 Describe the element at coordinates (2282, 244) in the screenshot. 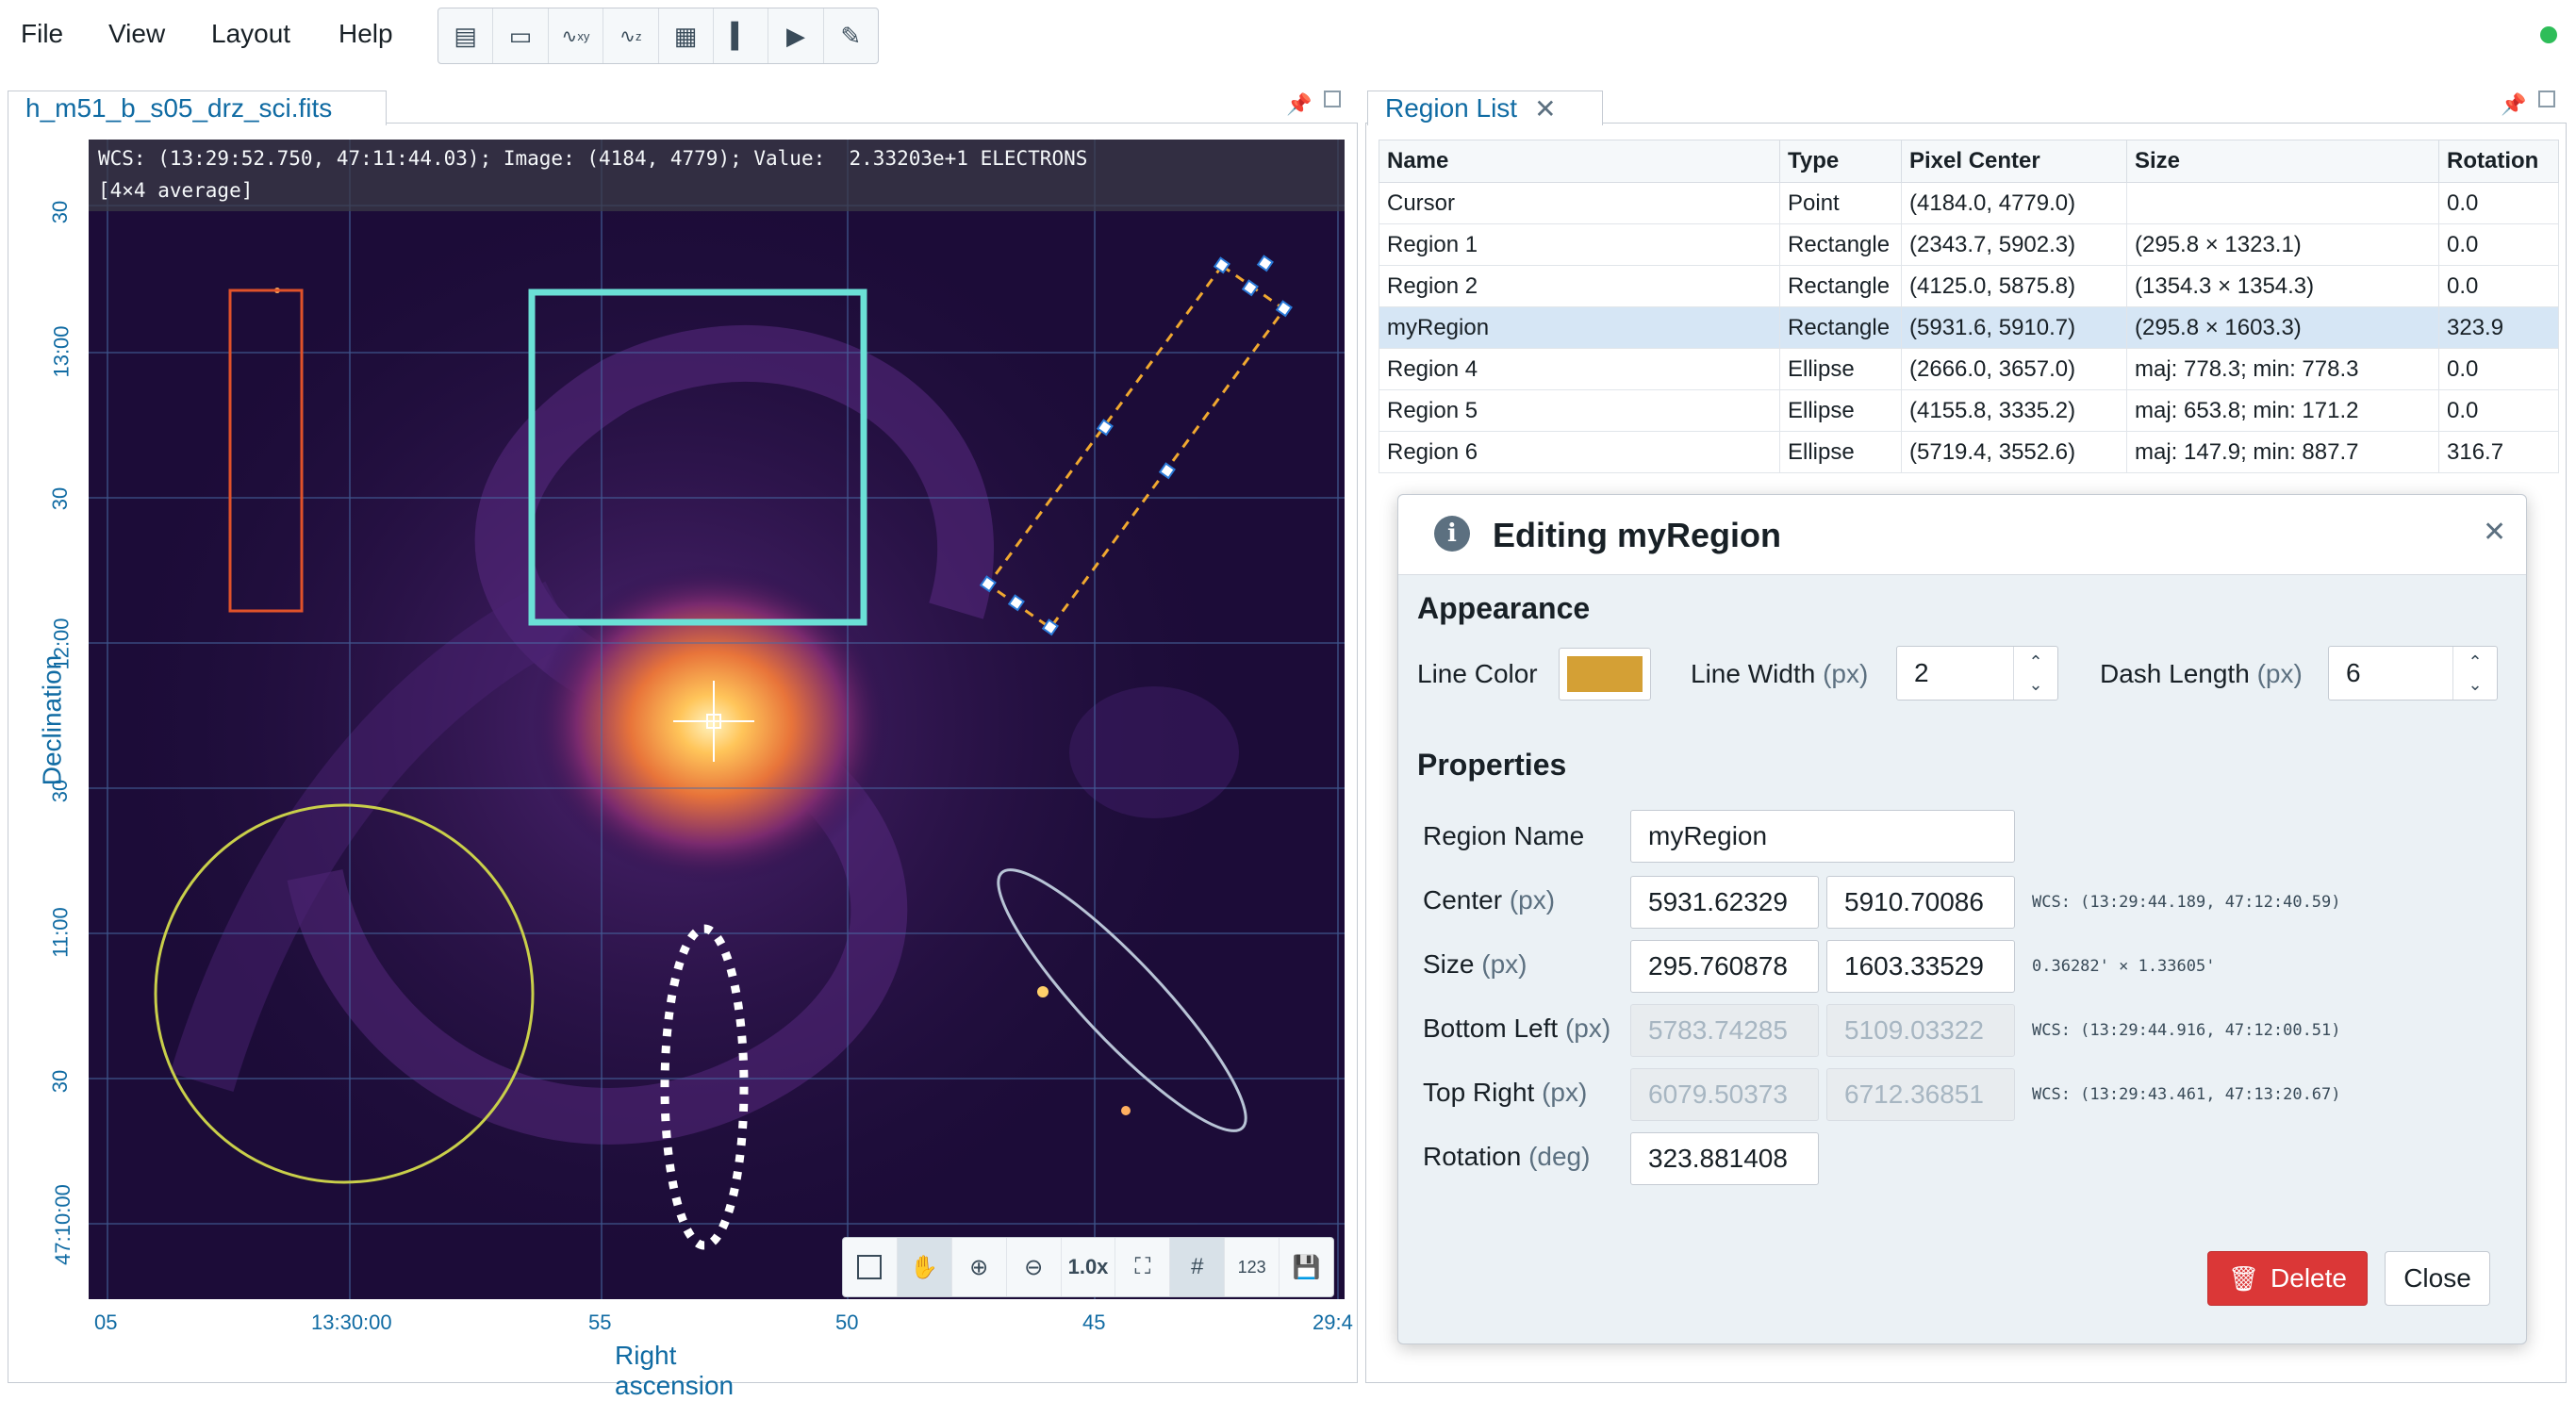

I see `cell-size: (295.8 × 1323.1)` at that location.